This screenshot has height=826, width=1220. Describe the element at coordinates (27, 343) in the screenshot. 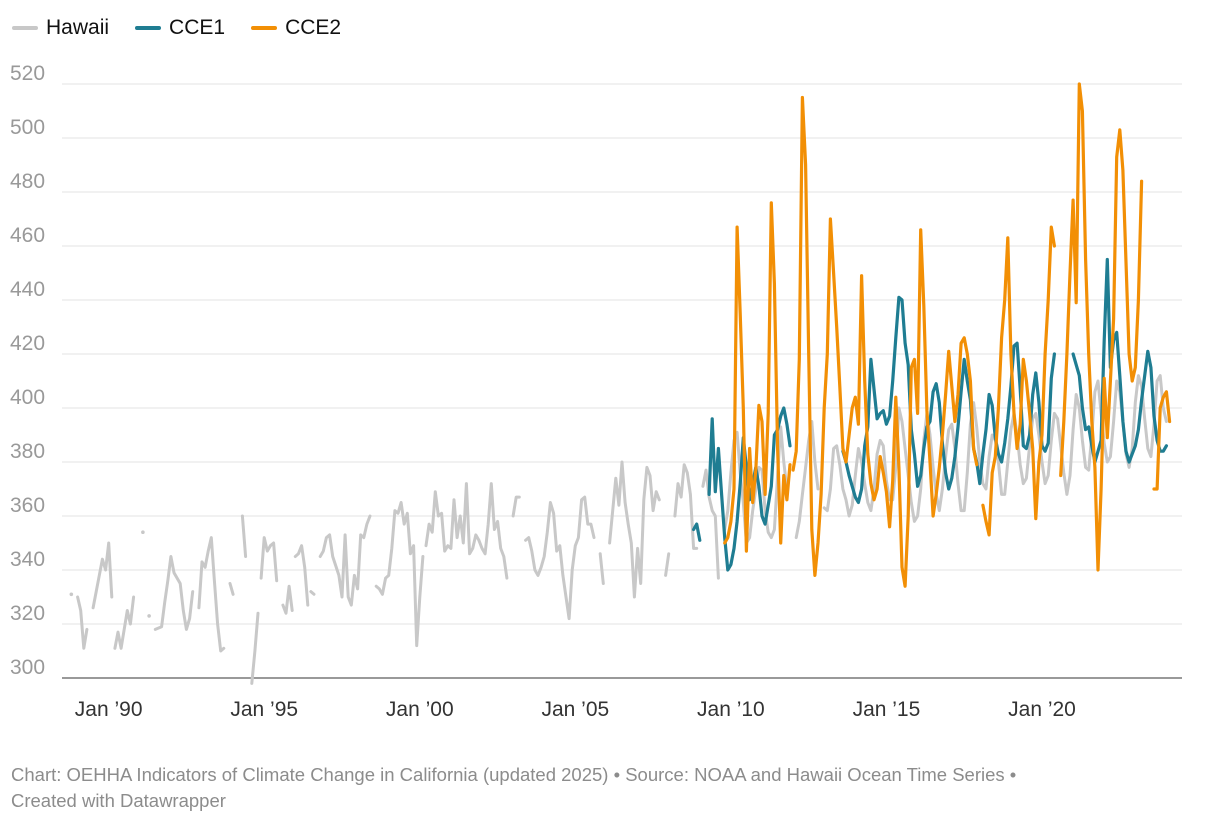

I see `y-tick-label: 420` at that location.